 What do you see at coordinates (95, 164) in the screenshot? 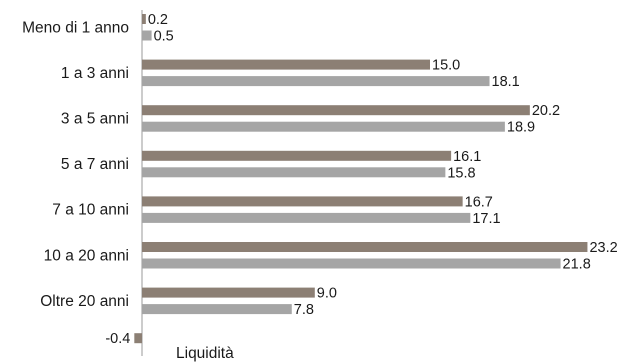
I see `category-label-5-a-7-anni: 5 a 7 anni` at bounding box center [95, 164].